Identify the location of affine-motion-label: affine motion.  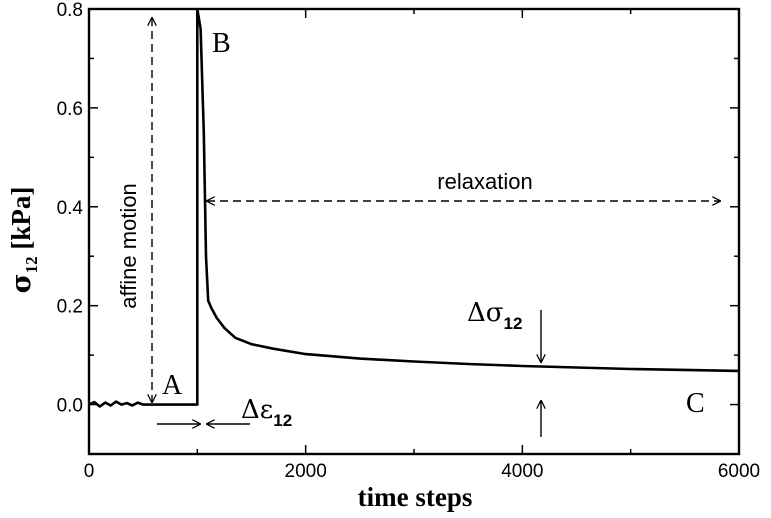
(128, 246).